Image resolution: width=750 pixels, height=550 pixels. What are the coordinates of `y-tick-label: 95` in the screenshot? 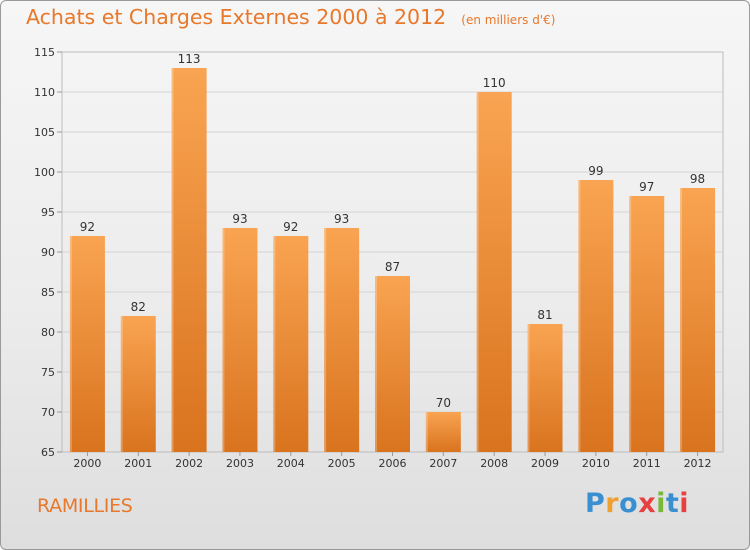 It's located at (48, 212).